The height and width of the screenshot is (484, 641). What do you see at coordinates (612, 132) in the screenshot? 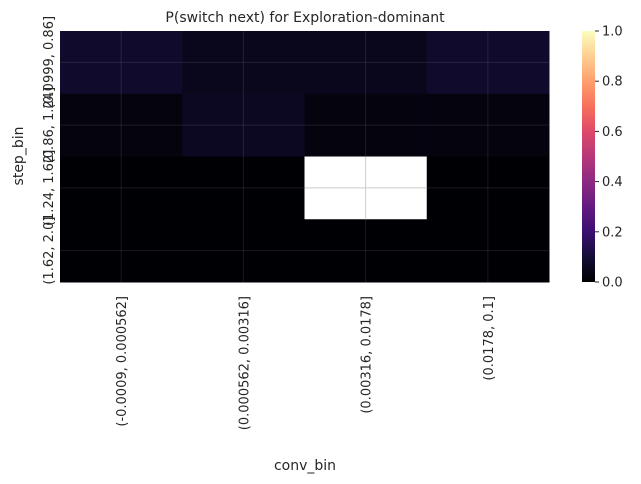
I see `colorbar-tick-label: 0.6` at bounding box center [612, 132].